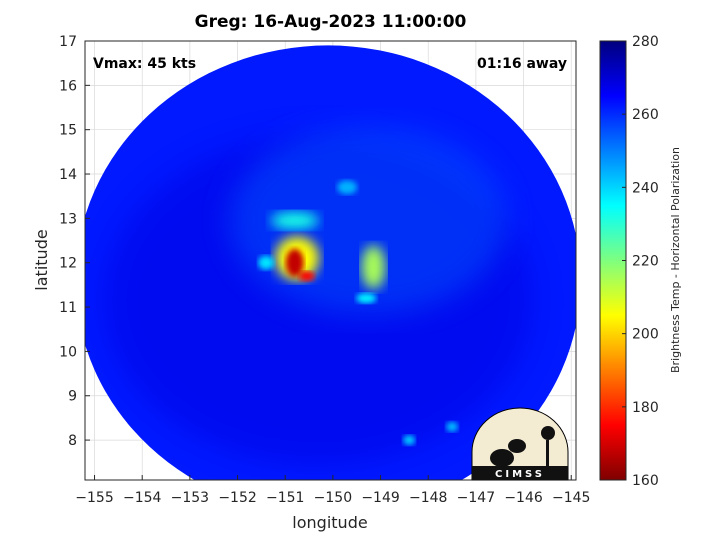  I want to click on feature-northeast-cell, so click(347, 187).